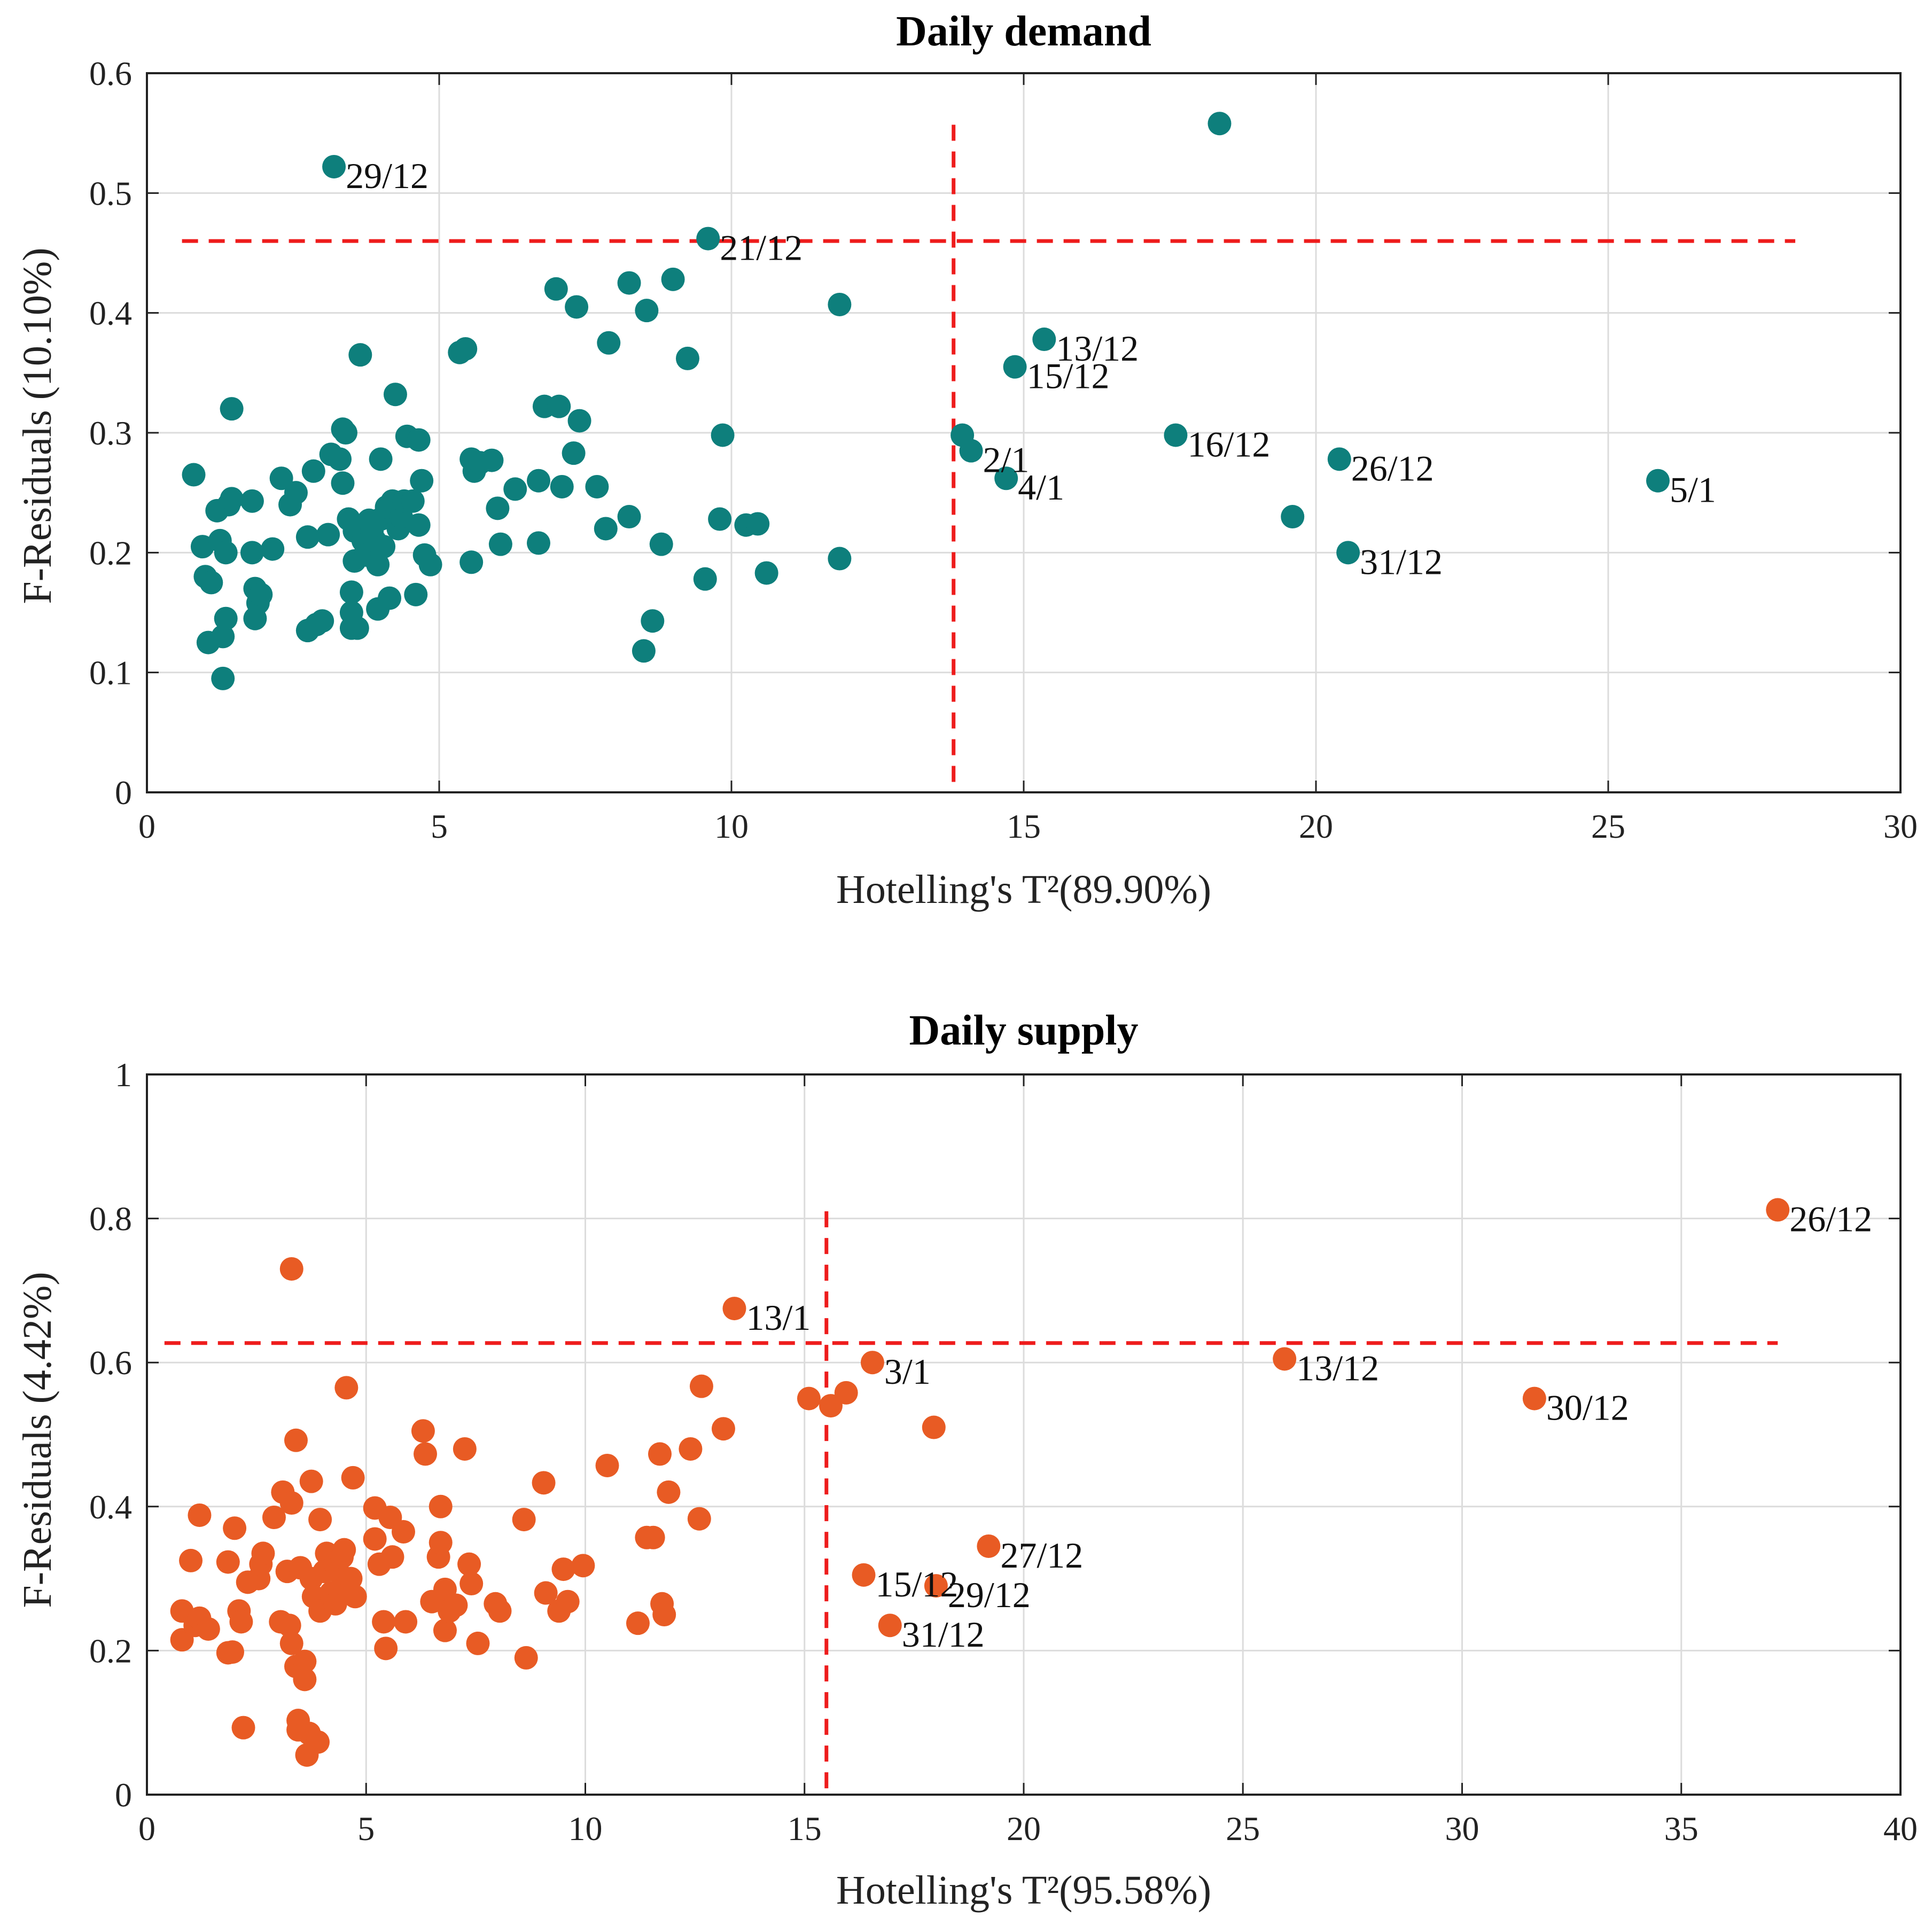 Image resolution: width=1932 pixels, height=1917 pixels. Describe the element at coordinates (110, 433) in the screenshot. I see `y-tick-label: 0.3` at that location.